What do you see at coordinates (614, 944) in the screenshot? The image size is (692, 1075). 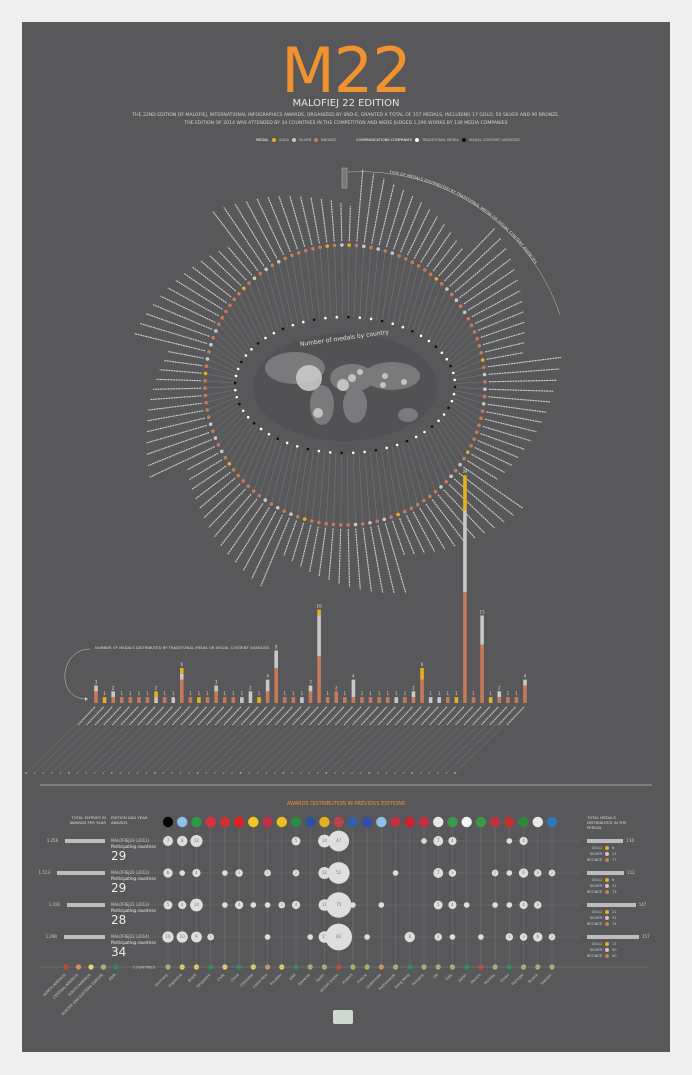 I see `gold-count: 17` at bounding box center [614, 944].